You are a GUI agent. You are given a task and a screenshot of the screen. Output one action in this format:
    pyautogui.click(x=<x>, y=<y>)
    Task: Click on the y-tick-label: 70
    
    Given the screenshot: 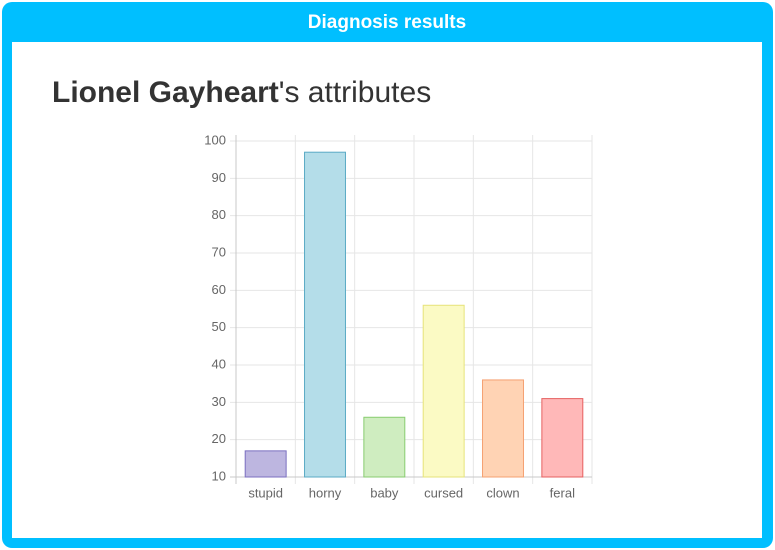 What is the action you would take?
    pyautogui.click(x=219, y=251)
    